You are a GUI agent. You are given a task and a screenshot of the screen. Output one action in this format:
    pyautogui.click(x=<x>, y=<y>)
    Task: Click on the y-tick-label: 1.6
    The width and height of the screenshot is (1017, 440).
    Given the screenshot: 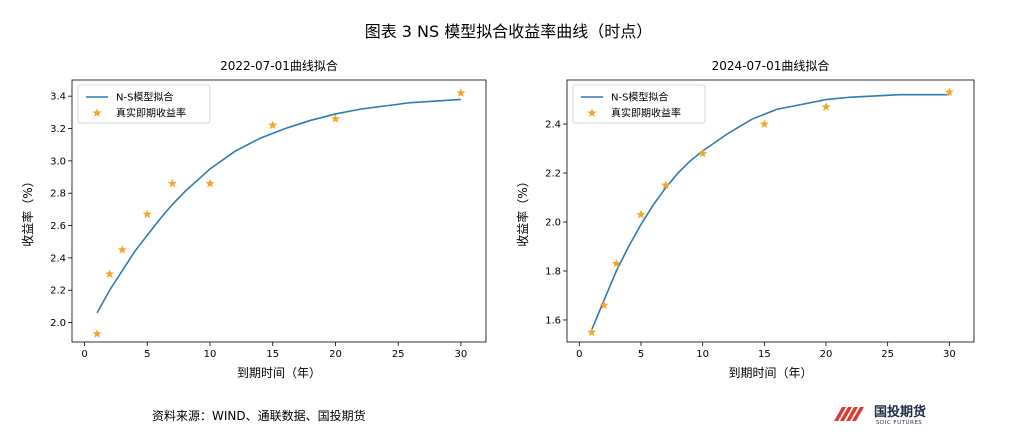 What is the action you would take?
    pyautogui.click(x=553, y=320)
    